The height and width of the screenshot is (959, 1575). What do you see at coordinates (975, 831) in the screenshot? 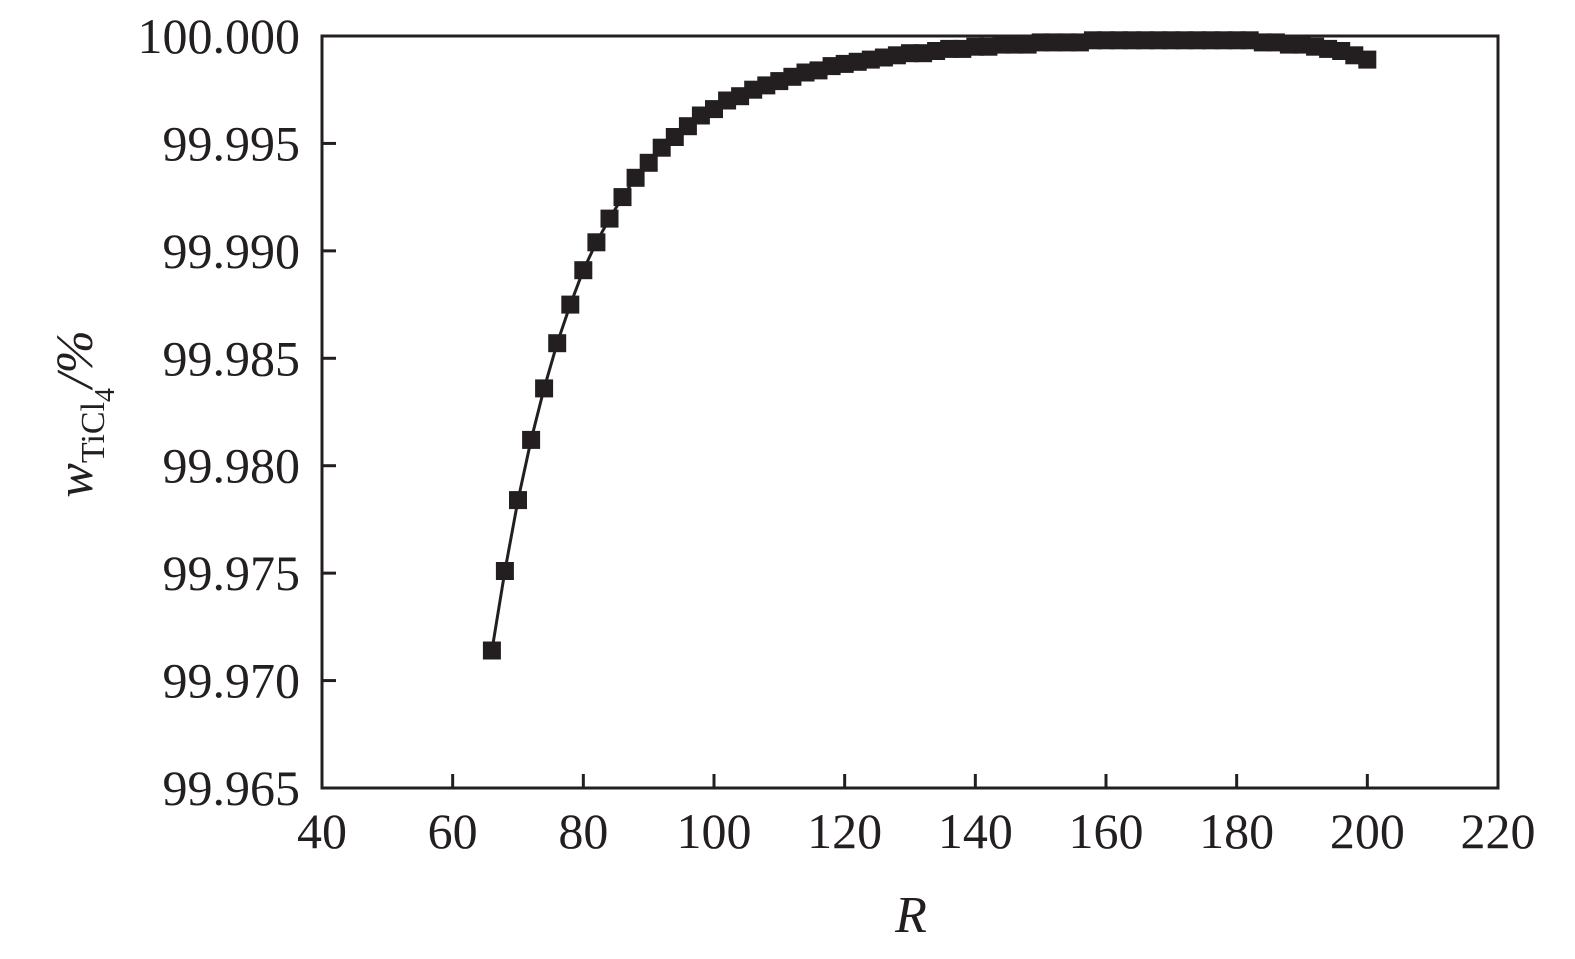
I see `x-tick-label: 140` at bounding box center [975, 831].